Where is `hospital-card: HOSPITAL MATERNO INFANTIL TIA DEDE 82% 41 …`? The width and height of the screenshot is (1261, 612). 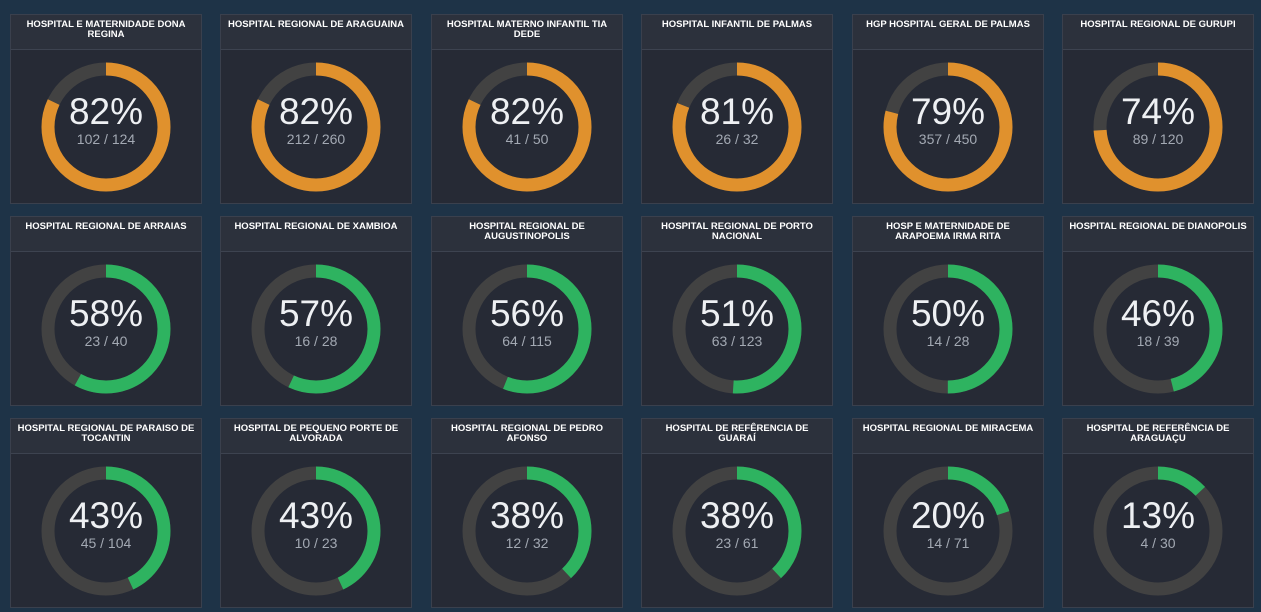 hospital-card: HOSPITAL MATERNO INFANTIL TIA DEDE 82% 41 … is located at coordinates (527, 109).